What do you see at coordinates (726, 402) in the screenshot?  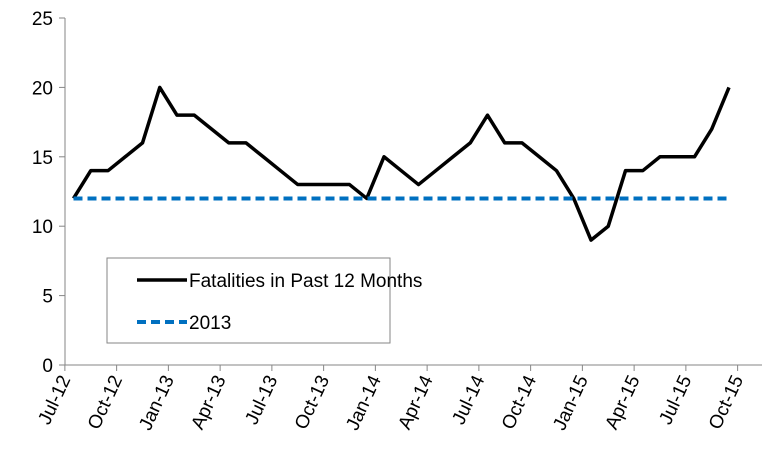 I see `x-tick-label: Oct-15` at bounding box center [726, 402].